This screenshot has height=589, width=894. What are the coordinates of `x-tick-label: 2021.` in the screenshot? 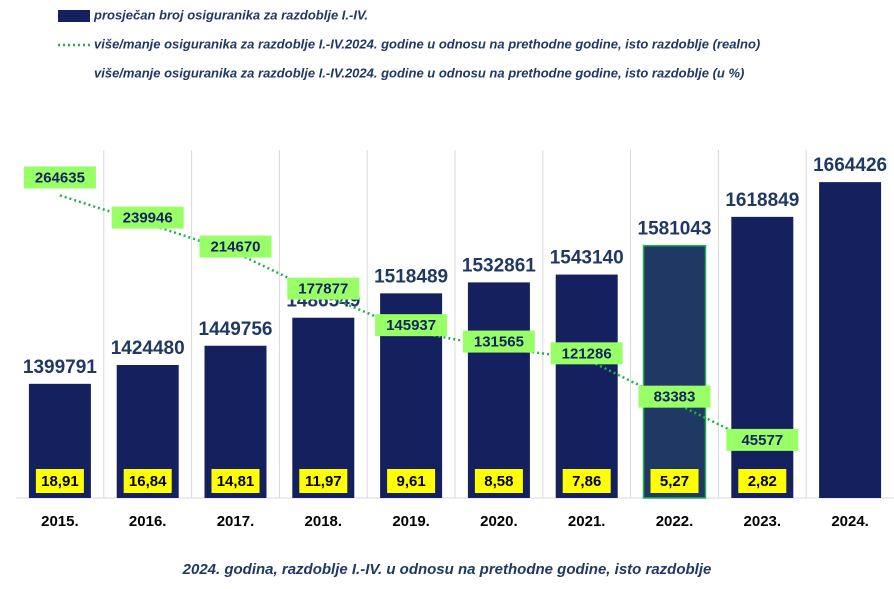 It's located at (587, 521).